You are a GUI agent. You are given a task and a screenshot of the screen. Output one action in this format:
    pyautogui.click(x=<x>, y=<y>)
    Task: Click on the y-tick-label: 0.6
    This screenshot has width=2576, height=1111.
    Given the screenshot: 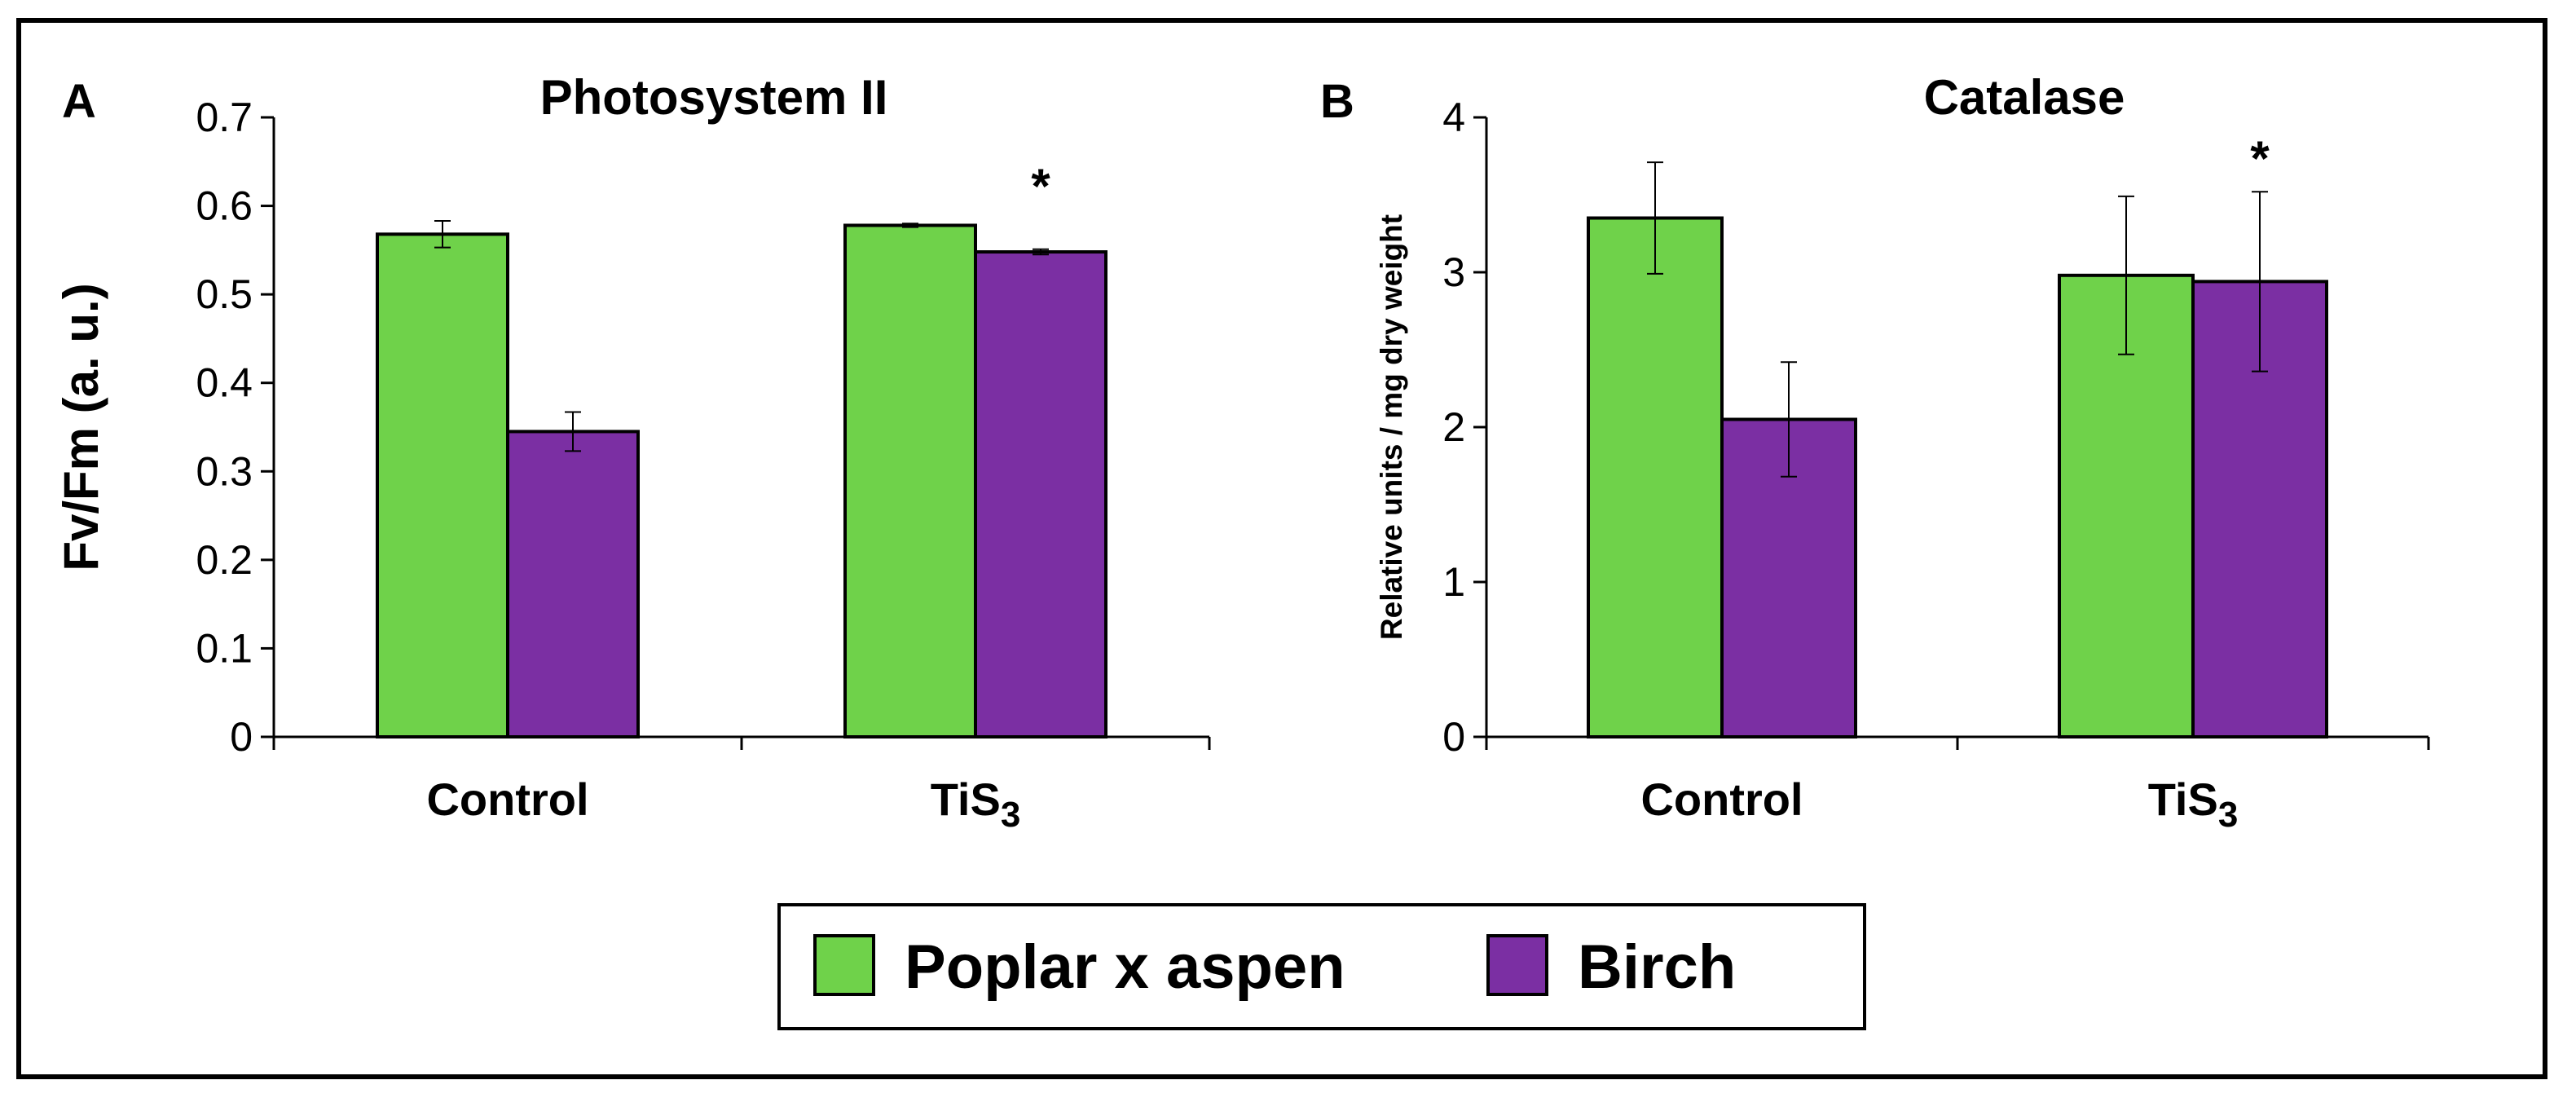 What is the action you would take?
    pyautogui.click(x=225, y=206)
    